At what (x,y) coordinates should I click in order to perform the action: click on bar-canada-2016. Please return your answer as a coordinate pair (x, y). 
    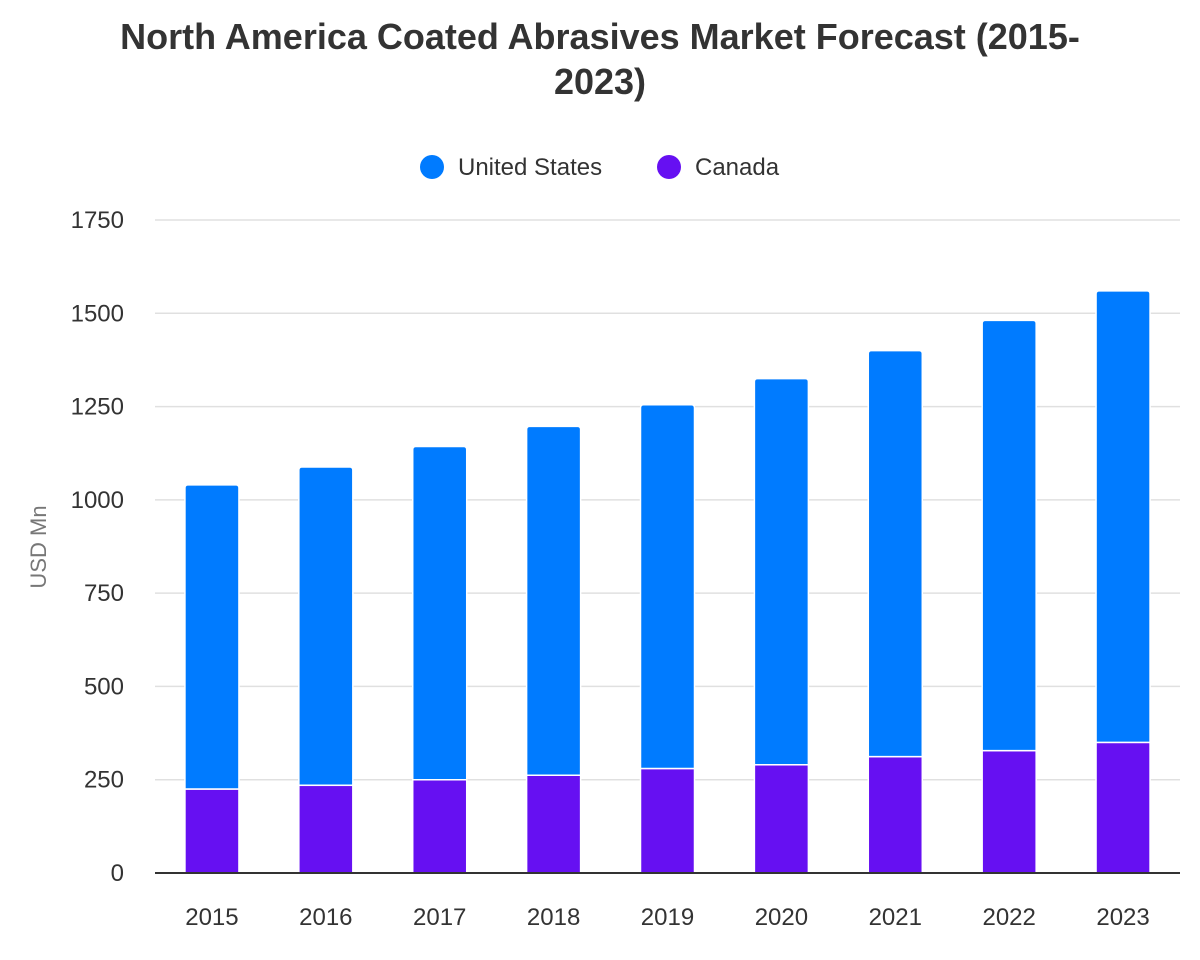
    Looking at the image, I should click on (326, 829).